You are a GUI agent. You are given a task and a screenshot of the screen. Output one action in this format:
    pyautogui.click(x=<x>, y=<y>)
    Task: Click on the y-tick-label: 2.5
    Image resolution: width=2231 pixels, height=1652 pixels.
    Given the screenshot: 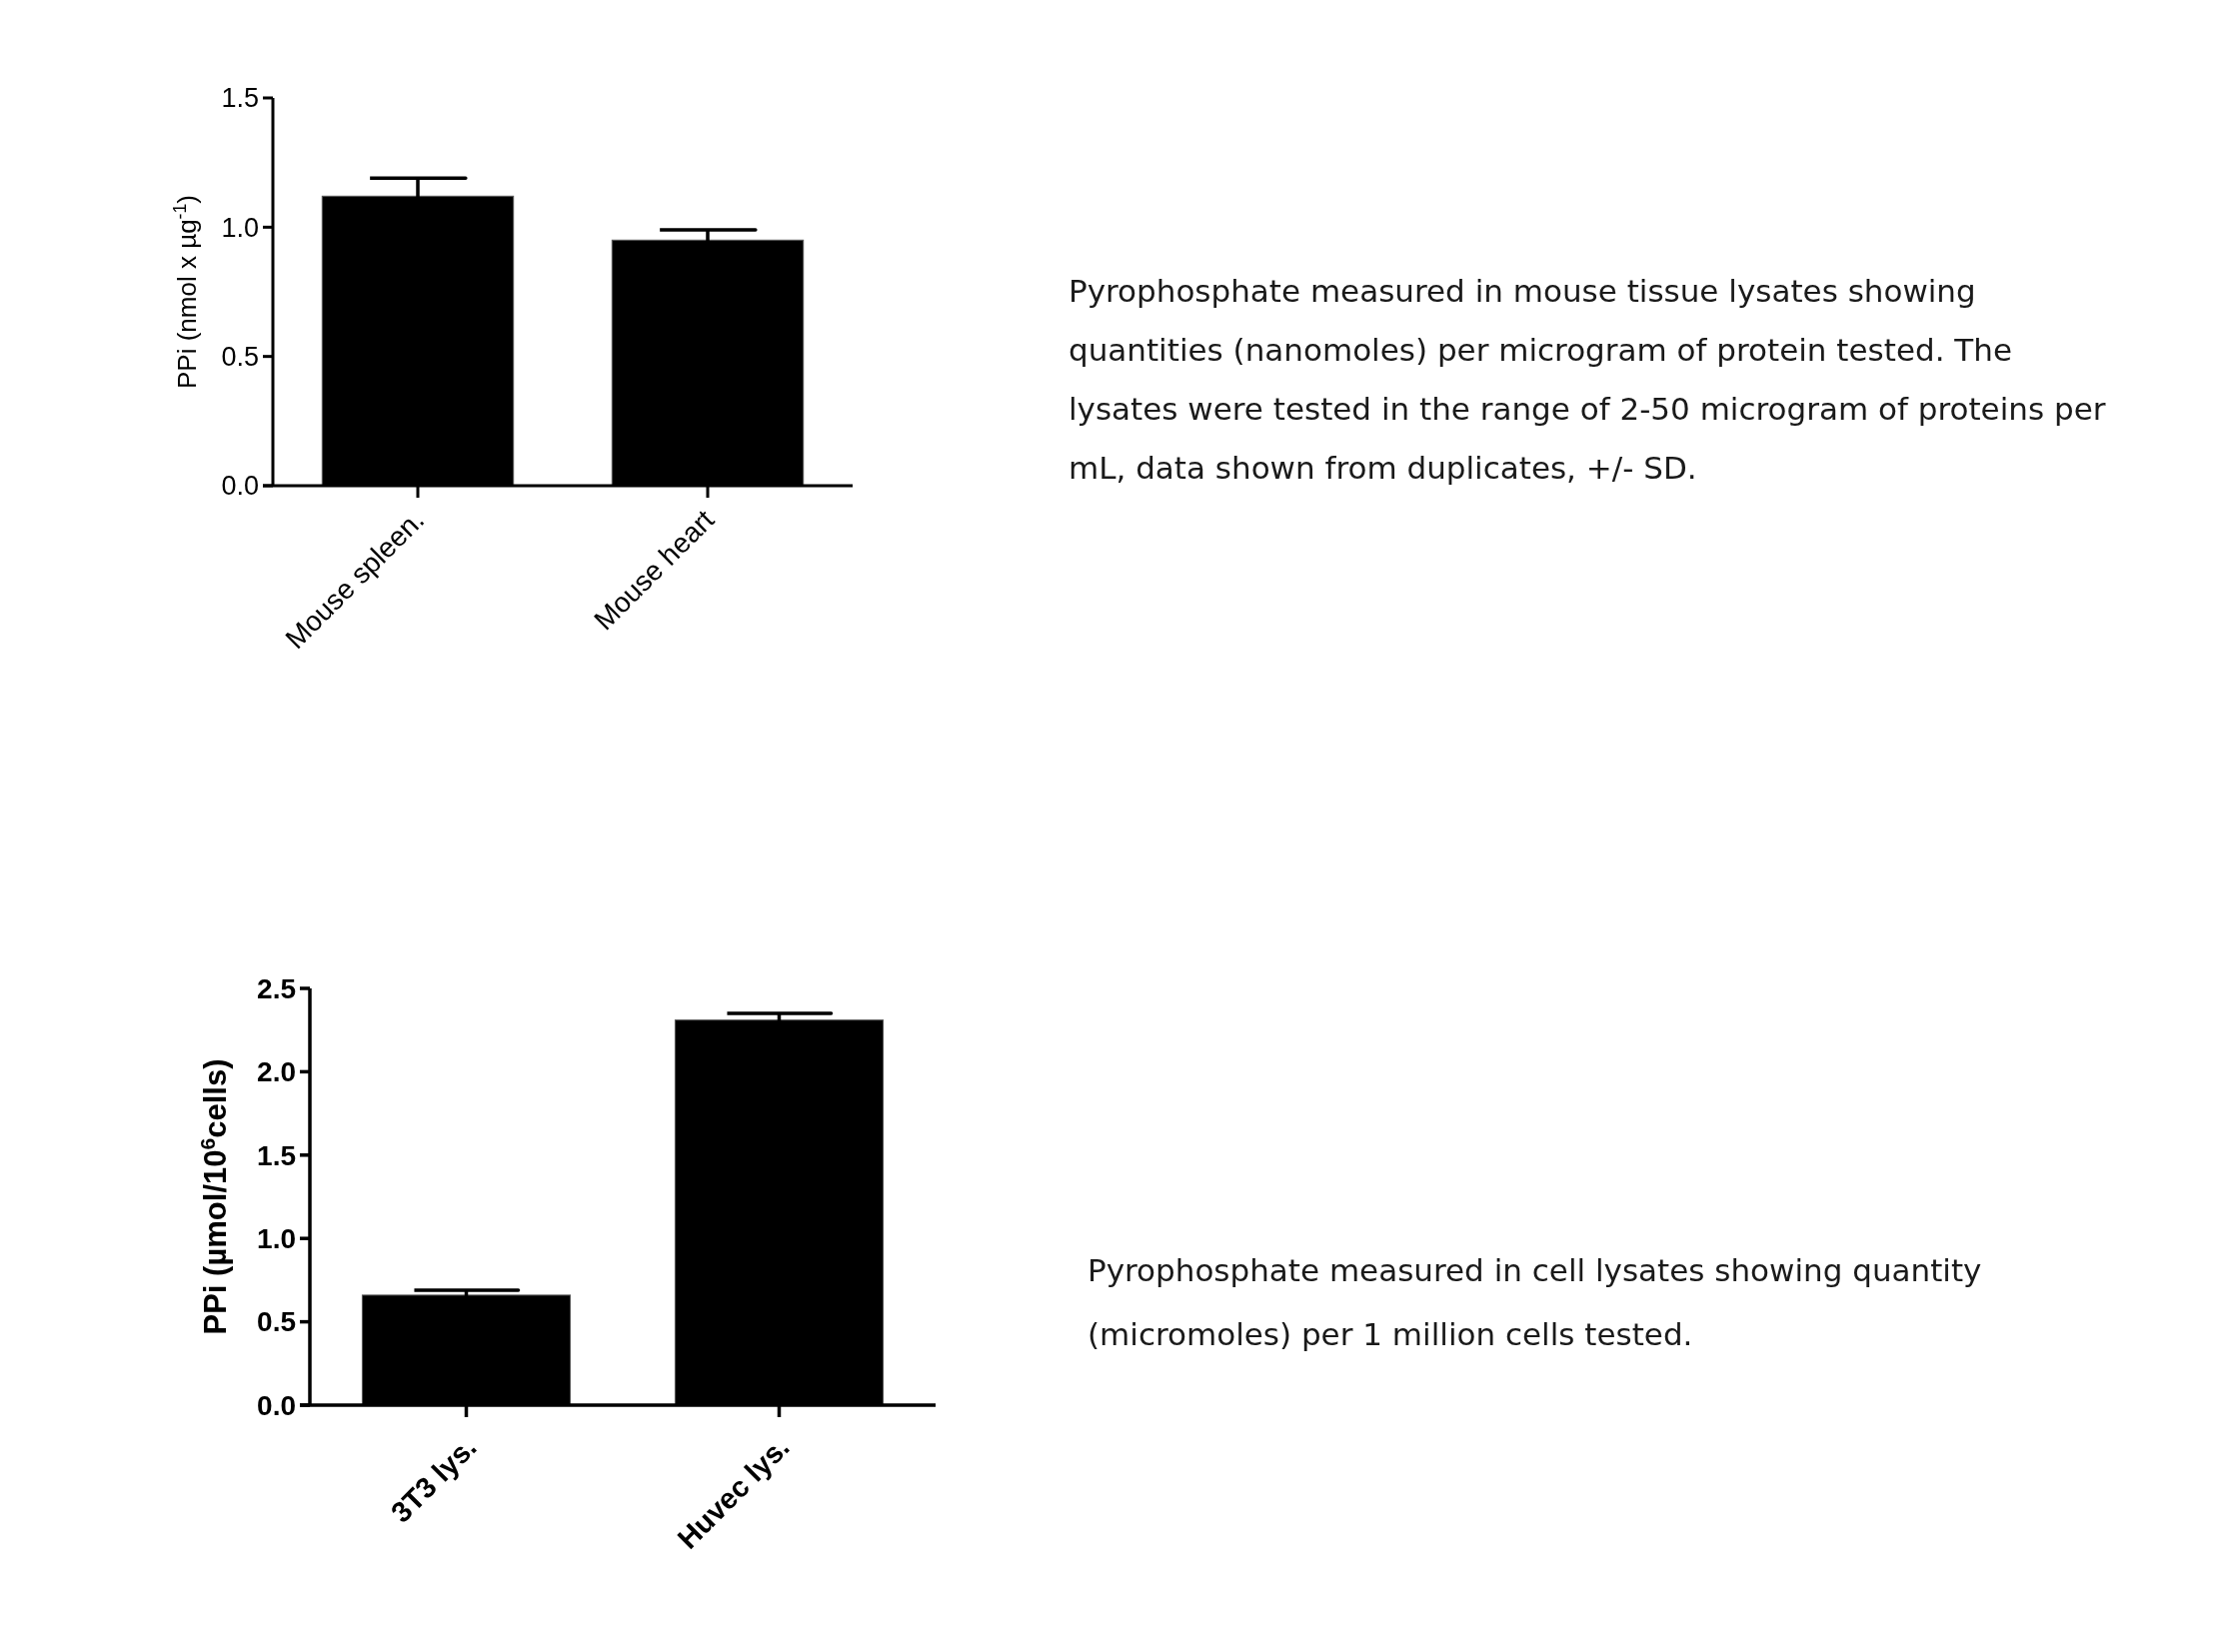 What is the action you would take?
    pyautogui.click(x=276, y=988)
    